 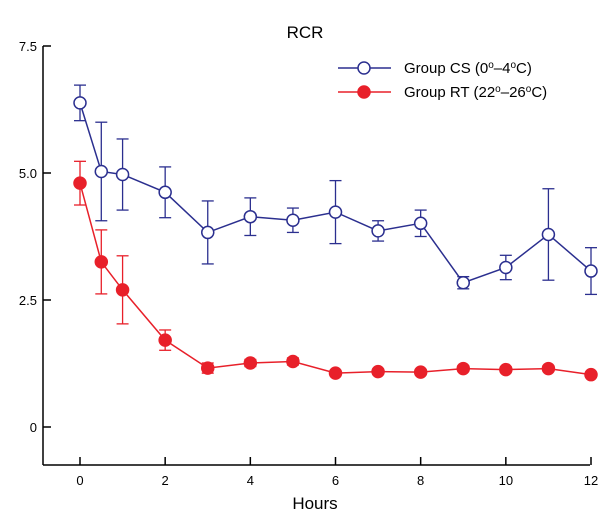 I want to click on y-tick-label: 7.5, so click(x=28, y=46).